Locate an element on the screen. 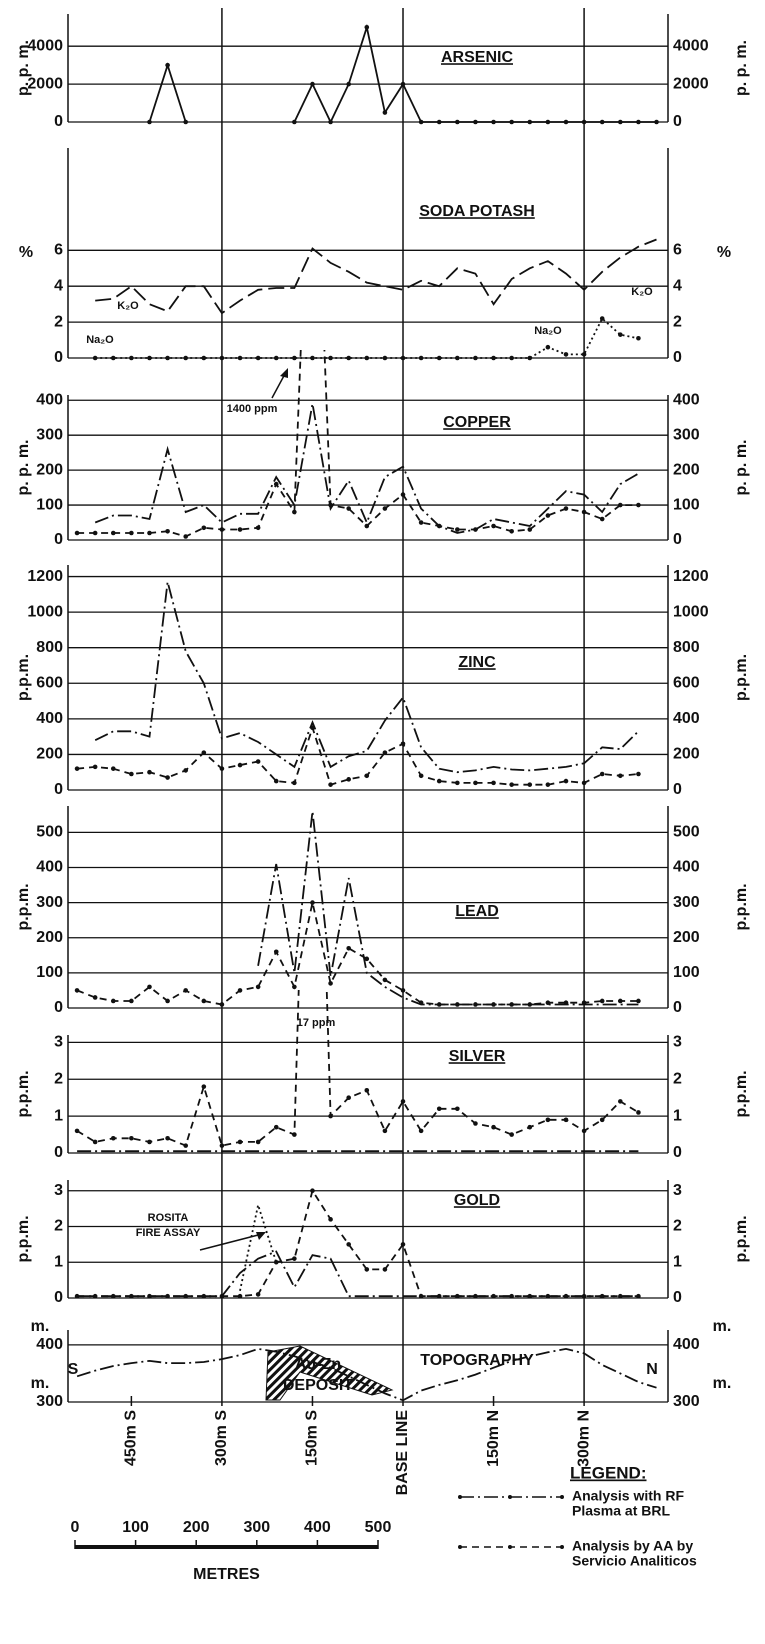 This screenshot has width=765, height=1644. y2-tick-label: 500 is located at coordinates (686, 832).